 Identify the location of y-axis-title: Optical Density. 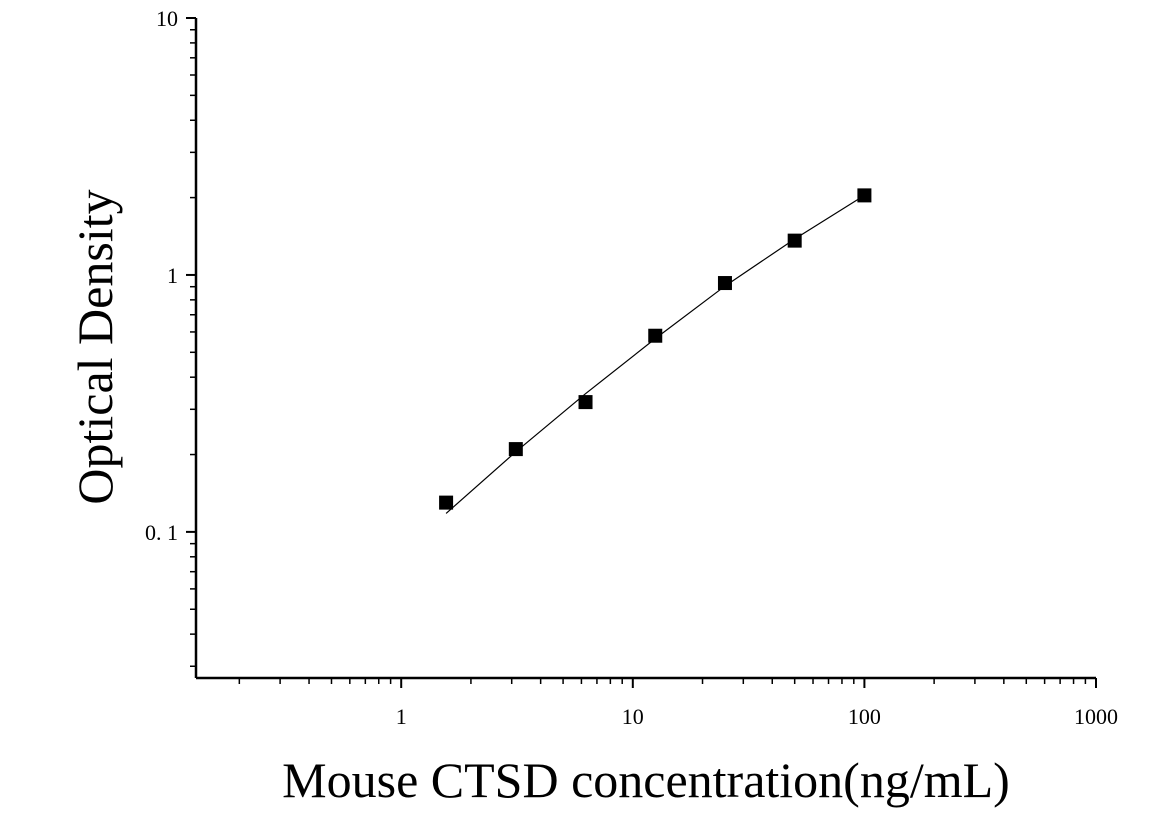
(95, 346).